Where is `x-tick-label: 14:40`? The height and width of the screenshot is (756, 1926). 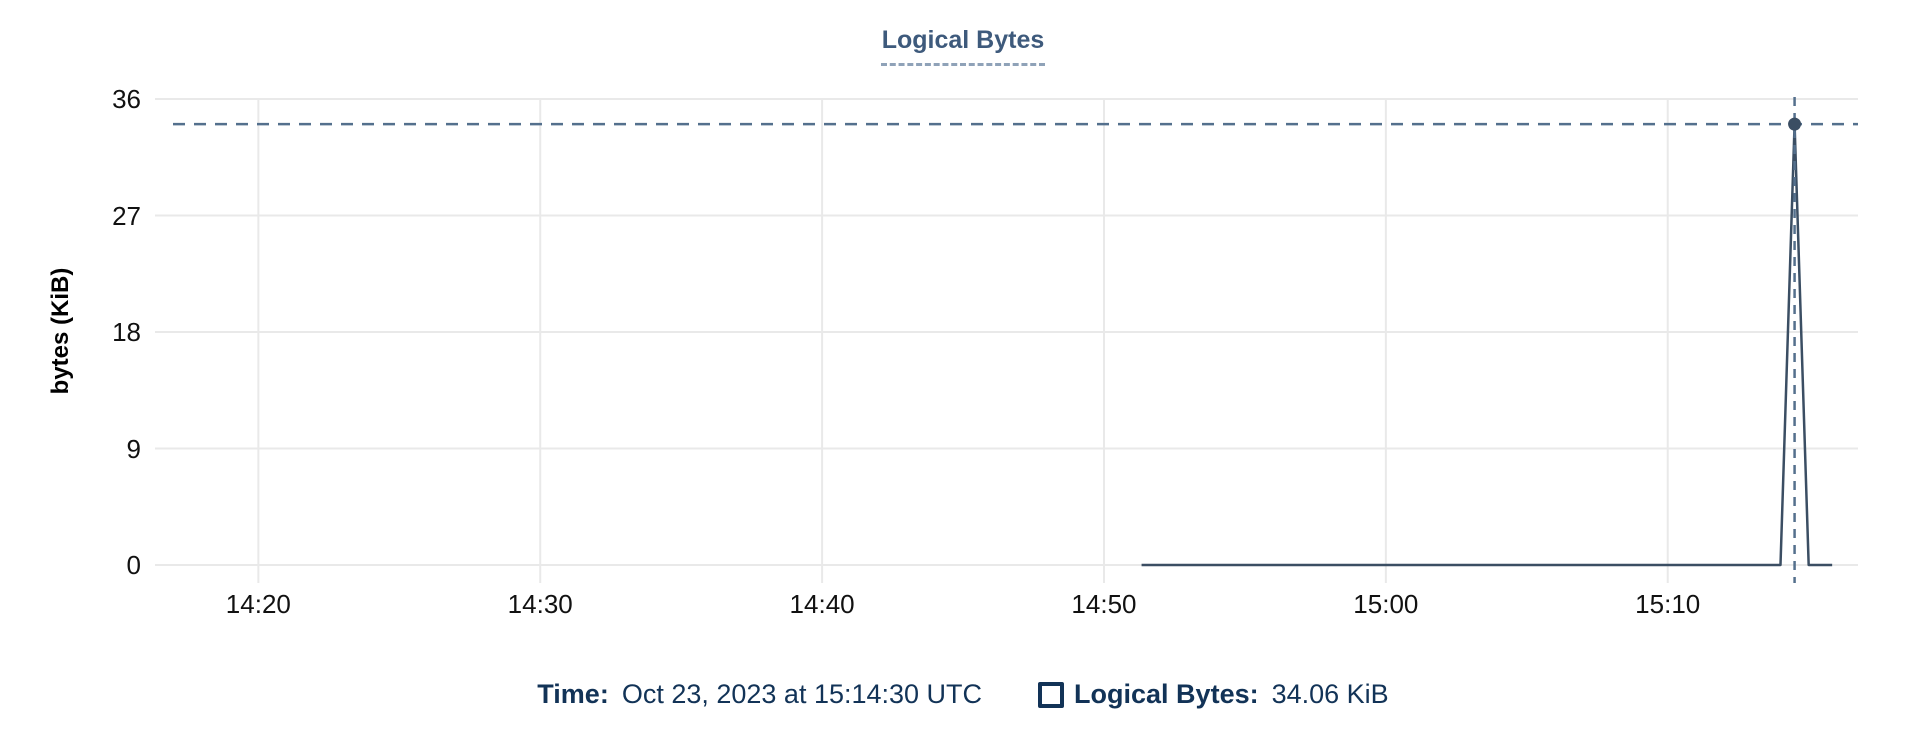 x-tick-label: 14:40 is located at coordinates (822, 604).